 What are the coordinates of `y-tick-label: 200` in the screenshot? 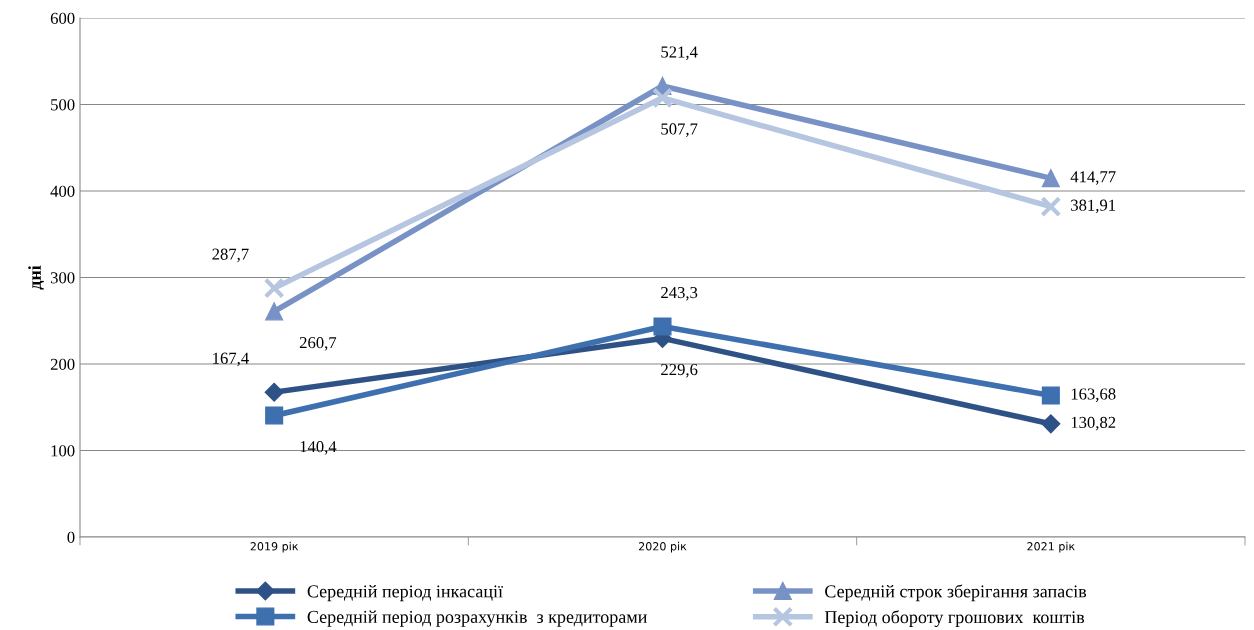 It's located at (62, 364).